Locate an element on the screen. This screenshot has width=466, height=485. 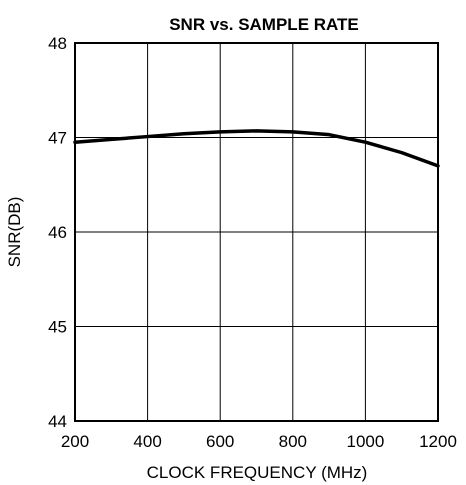
x-axis-ticks: 200 400 600 800 1000 1200 is located at coordinates (259, 441).